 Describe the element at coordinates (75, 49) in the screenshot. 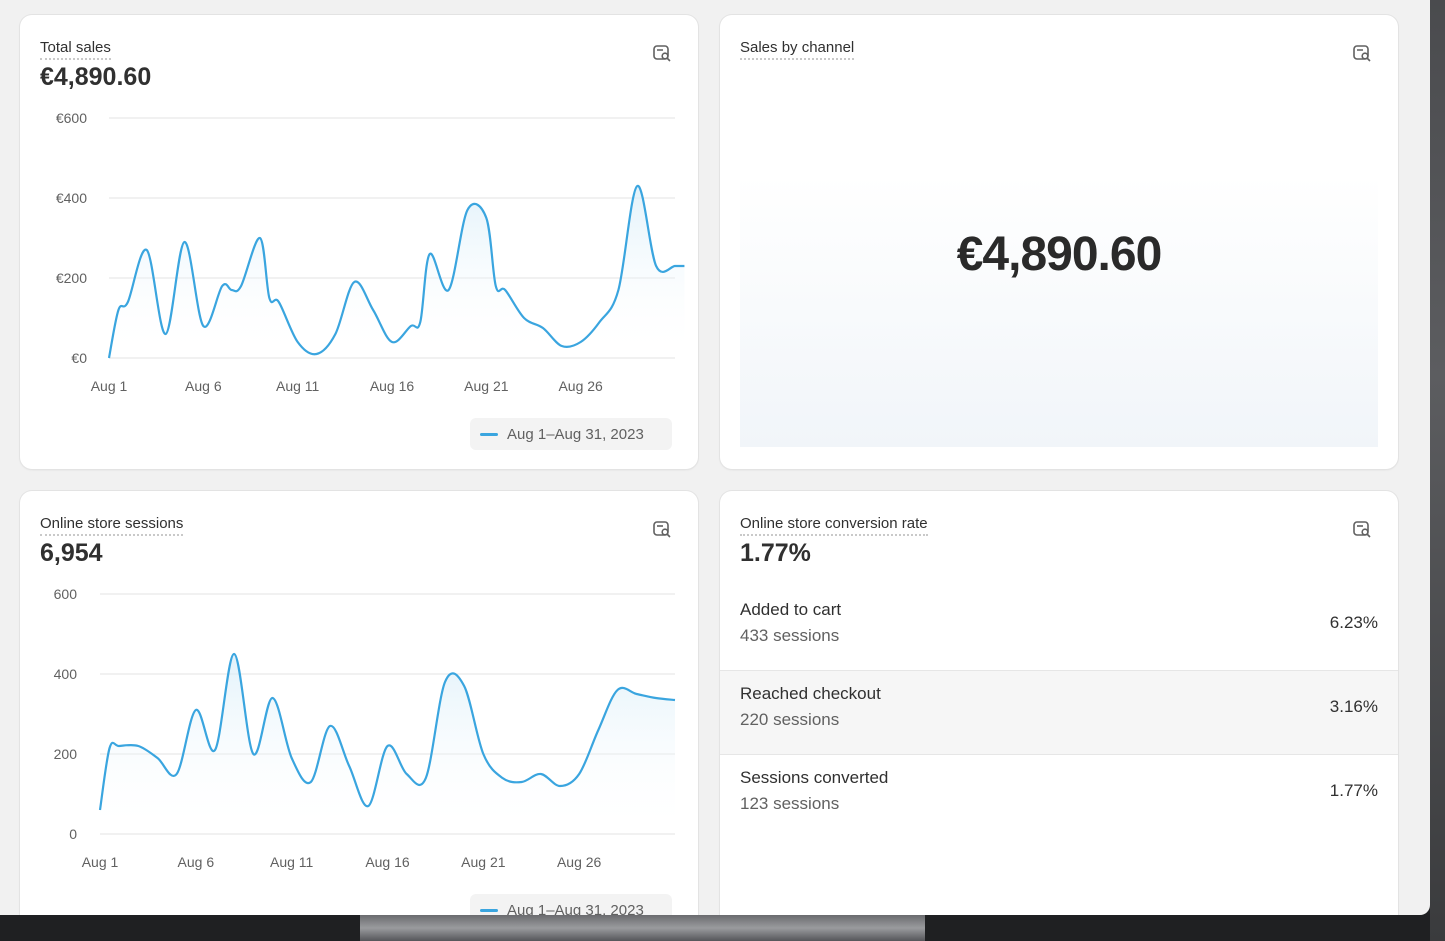

I see `total-sales-title: Total sales` at that location.